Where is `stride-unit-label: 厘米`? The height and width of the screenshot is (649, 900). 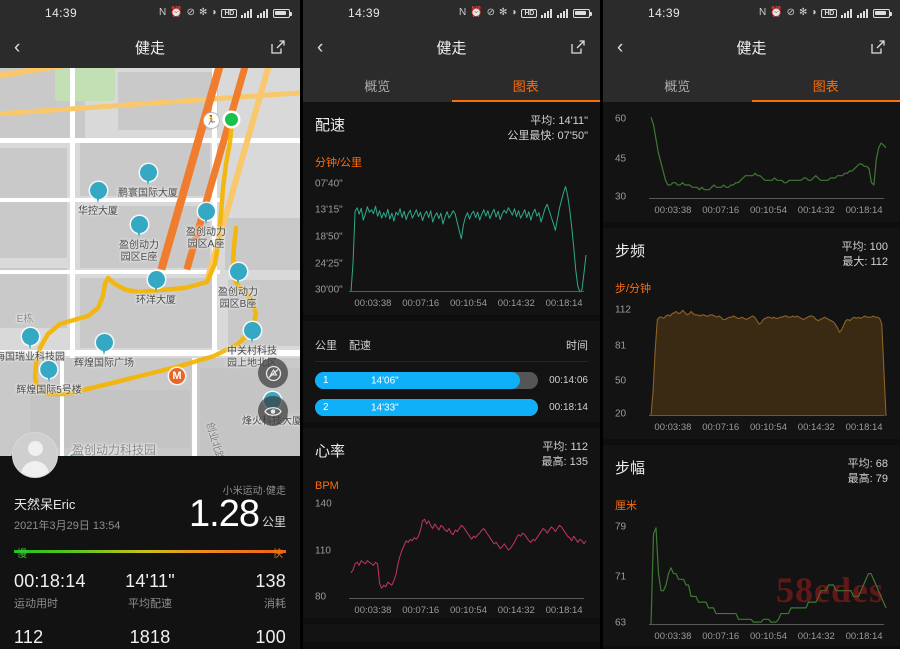 stride-unit-label: 厘米 is located at coordinates (626, 506).